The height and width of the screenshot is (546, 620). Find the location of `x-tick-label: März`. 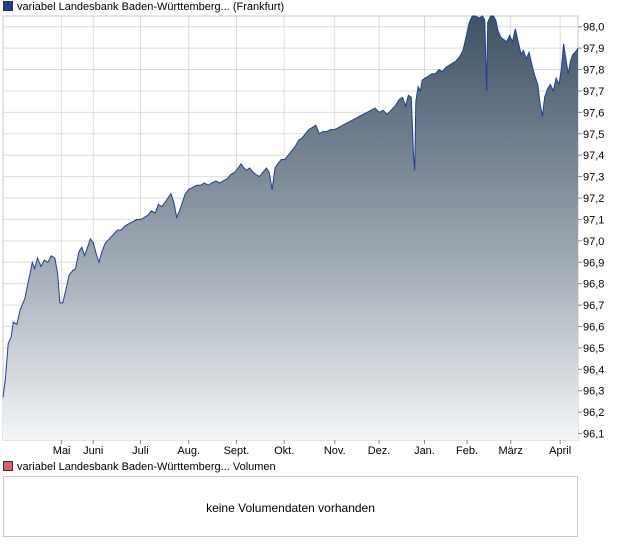

x-tick-label: März is located at coordinates (510, 451).